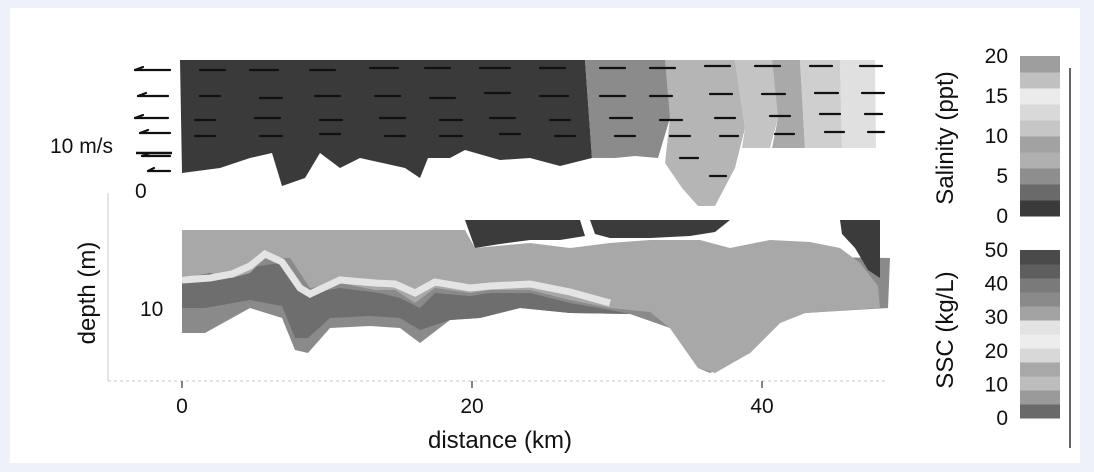 Image resolution: width=1094 pixels, height=472 pixels. What do you see at coordinates (996, 351) in the screenshot?
I see `ssc-colorbar-tick-2: 20` at bounding box center [996, 351].